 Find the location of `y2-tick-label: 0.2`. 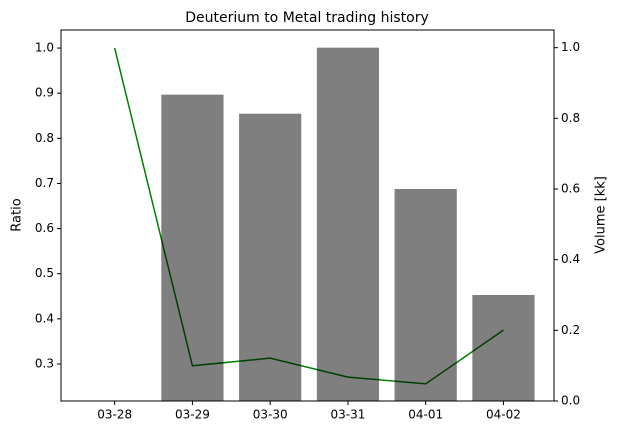

y2-tick-label: 0.2 is located at coordinates (570, 330).